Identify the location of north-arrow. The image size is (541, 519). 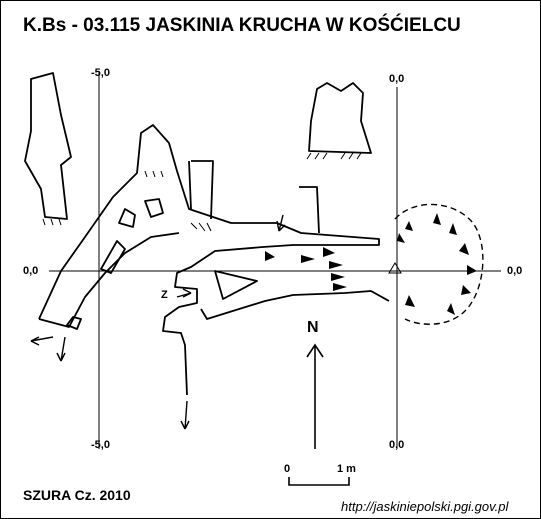
(315, 396).